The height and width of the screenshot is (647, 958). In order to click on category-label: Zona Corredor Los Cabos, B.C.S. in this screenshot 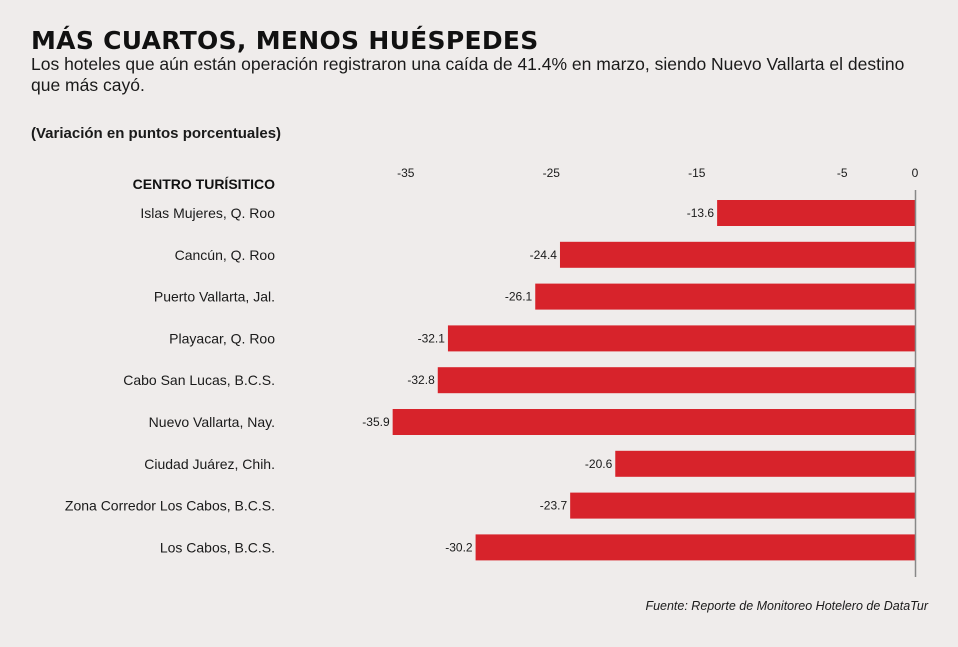, I will do `click(170, 506)`.